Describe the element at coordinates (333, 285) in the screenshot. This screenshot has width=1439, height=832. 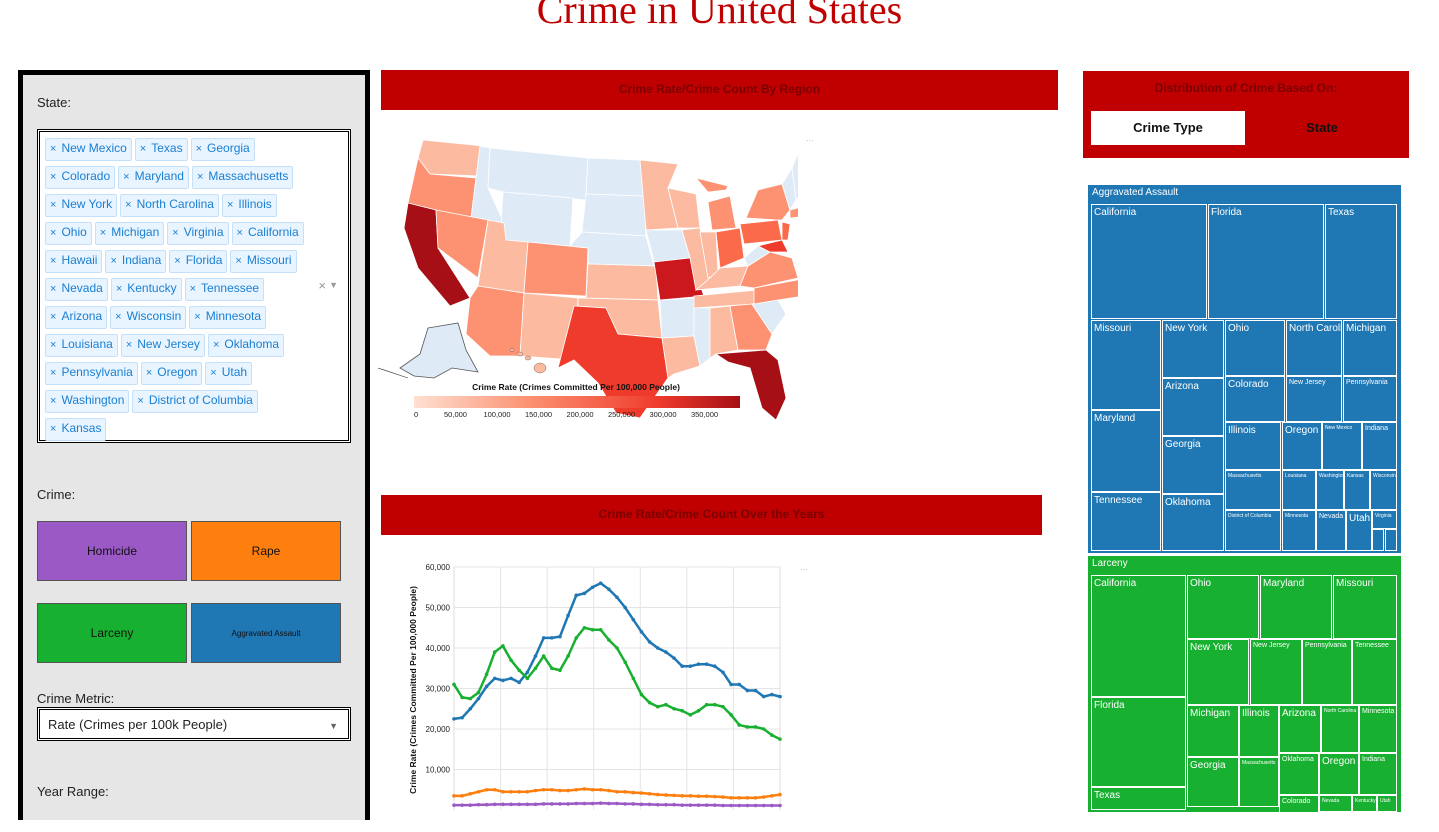
I see `chevron-down-icon: ▼` at that location.